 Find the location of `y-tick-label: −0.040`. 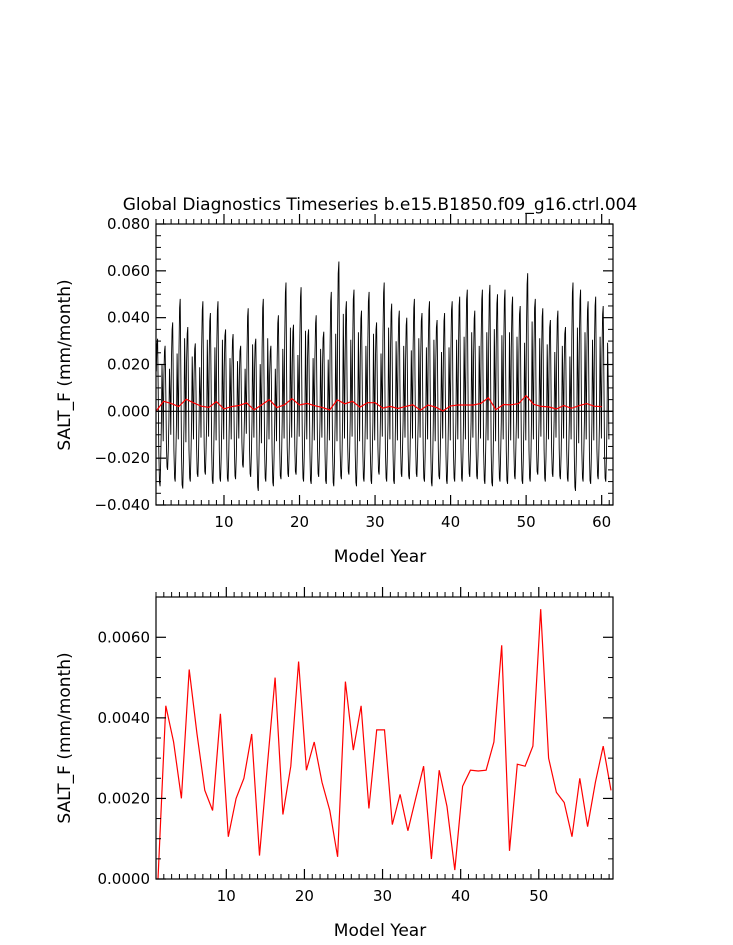

y-tick-label: −0.040 is located at coordinates (122, 505).